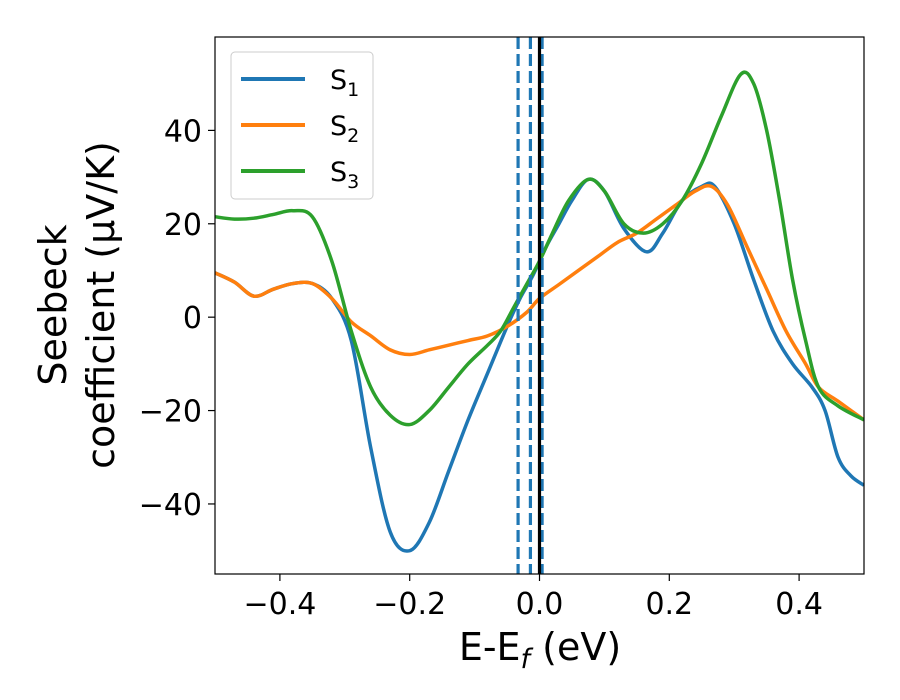 This screenshot has height=700, width=900. Describe the element at coordinates (177, 318) in the screenshot. I see `y-axis: −40 −20 0 20 40` at that location.